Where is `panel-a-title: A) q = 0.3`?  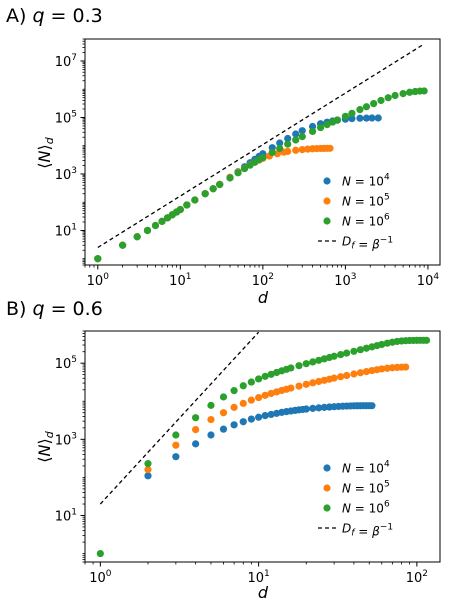 panel-a-title: A) q = 0.3 is located at coordinates (54, 16).